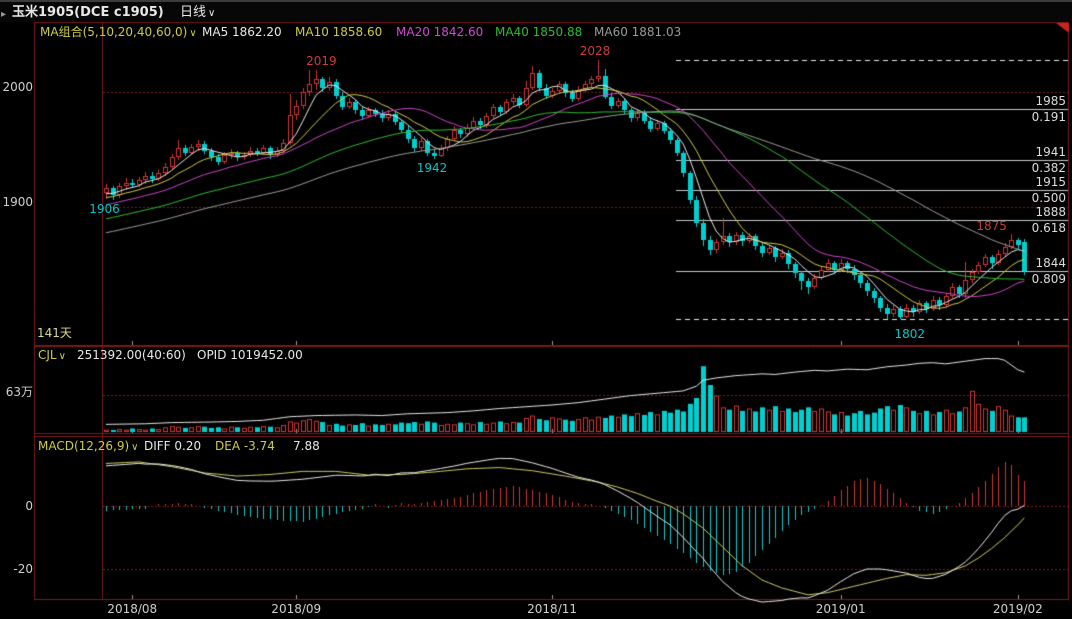  I want to click on ma20-value: MA20 1842.60, so click(440, 32).